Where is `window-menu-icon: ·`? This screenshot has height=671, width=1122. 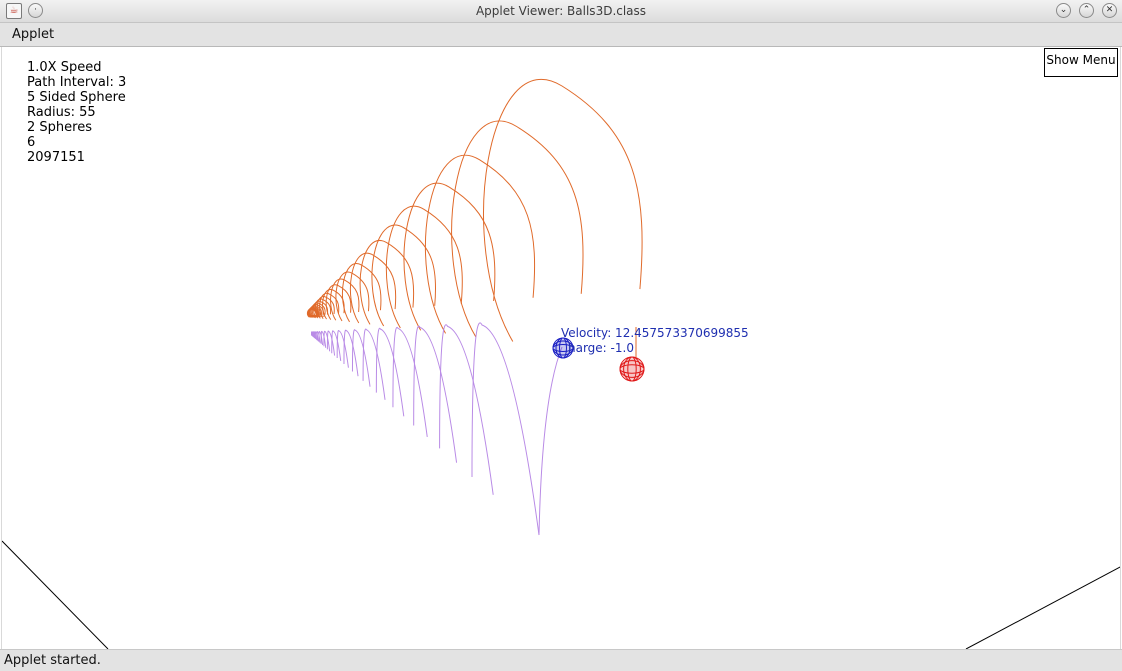 window-menu-icon: · is located at coordinates (35, 10).